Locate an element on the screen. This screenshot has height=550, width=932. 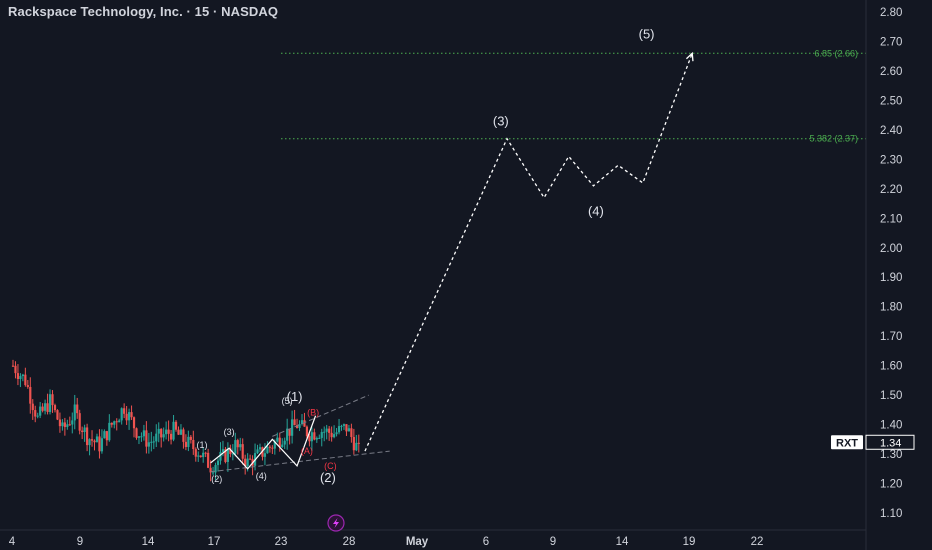
correction-wave-label: (B) is located at coordinates (313, 413).